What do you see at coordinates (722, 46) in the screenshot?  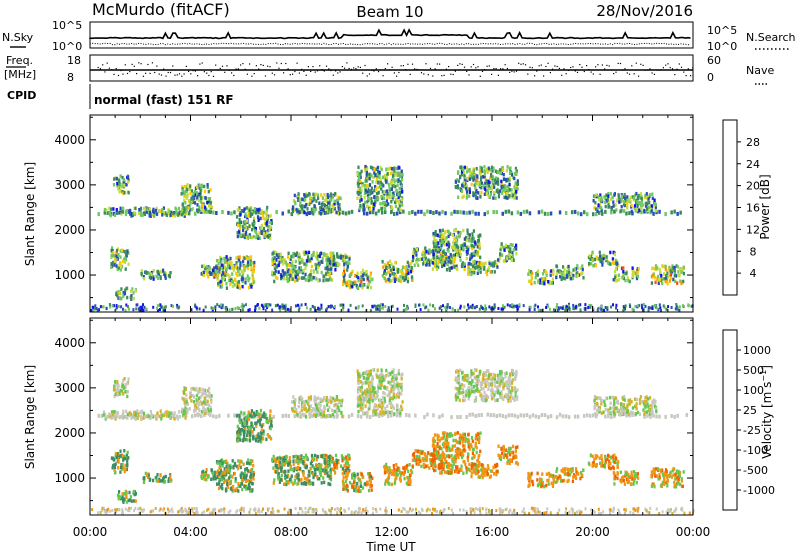 I see `noise-right-tick-low: 10^0` at bounding box center [722, 46].